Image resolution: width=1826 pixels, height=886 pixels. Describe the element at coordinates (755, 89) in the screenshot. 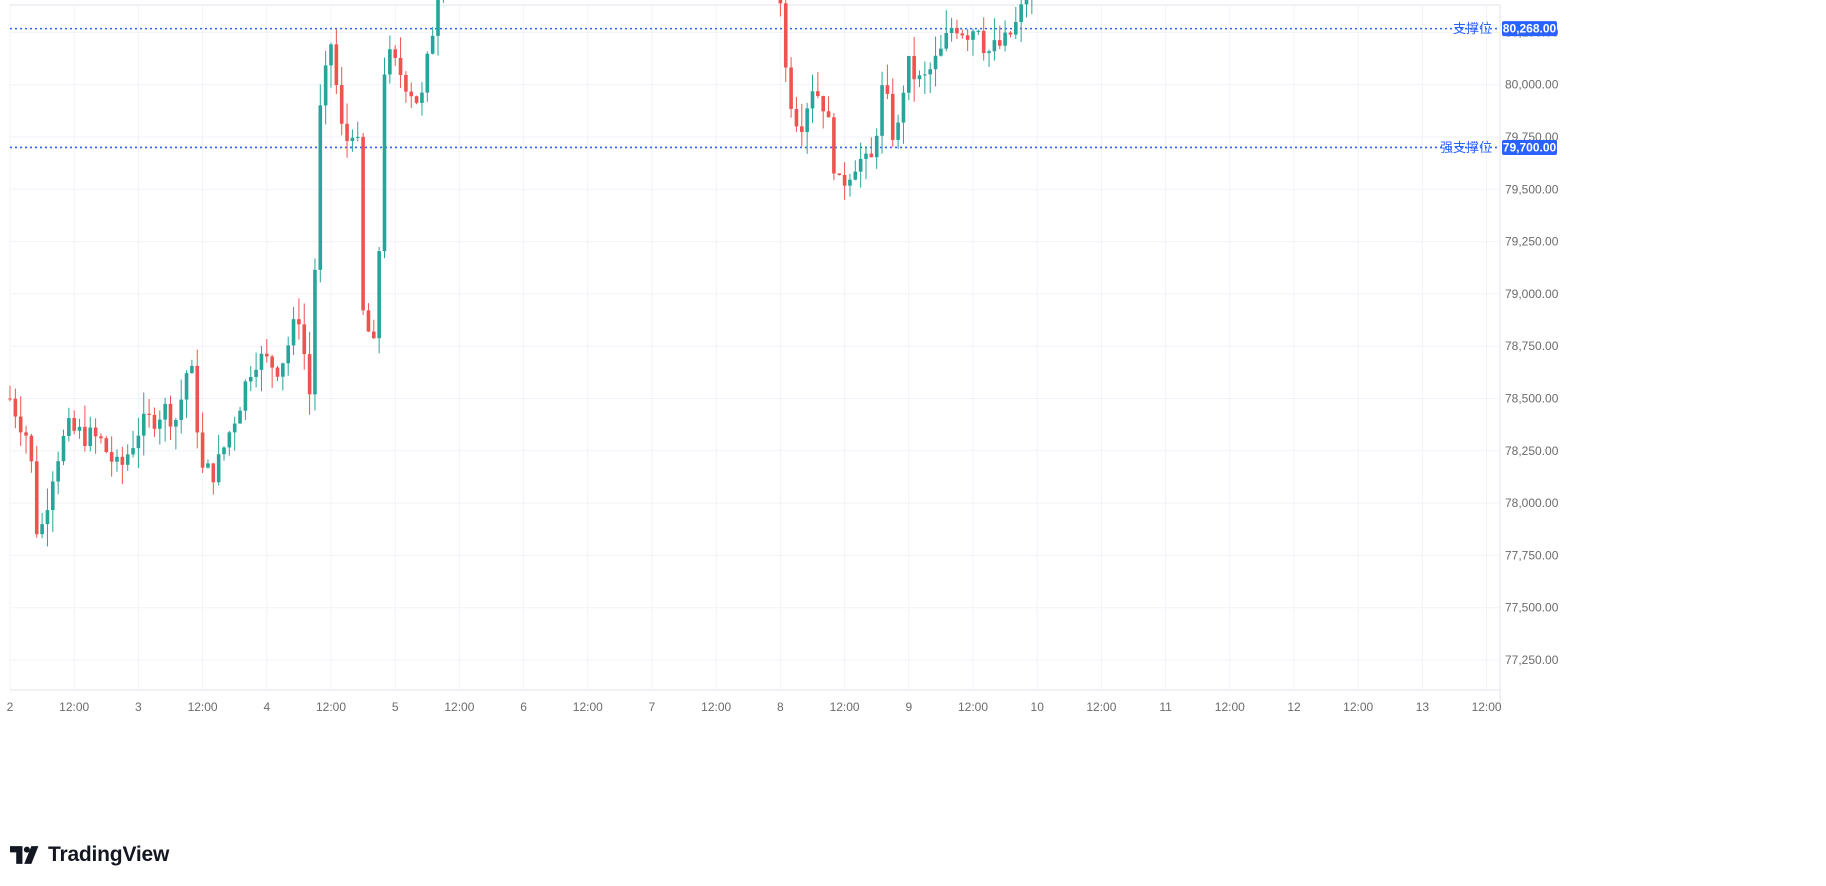

I see `price-level-lines: 强压力位压力位支撑位支撑位强支撑位` at that location.